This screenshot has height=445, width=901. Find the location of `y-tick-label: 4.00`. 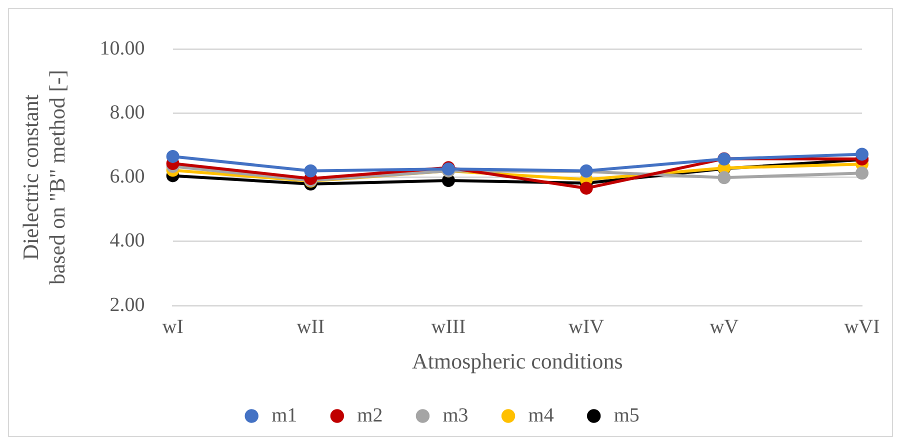

y-tick-label: 4.00 is located at coordinates (127, 241).